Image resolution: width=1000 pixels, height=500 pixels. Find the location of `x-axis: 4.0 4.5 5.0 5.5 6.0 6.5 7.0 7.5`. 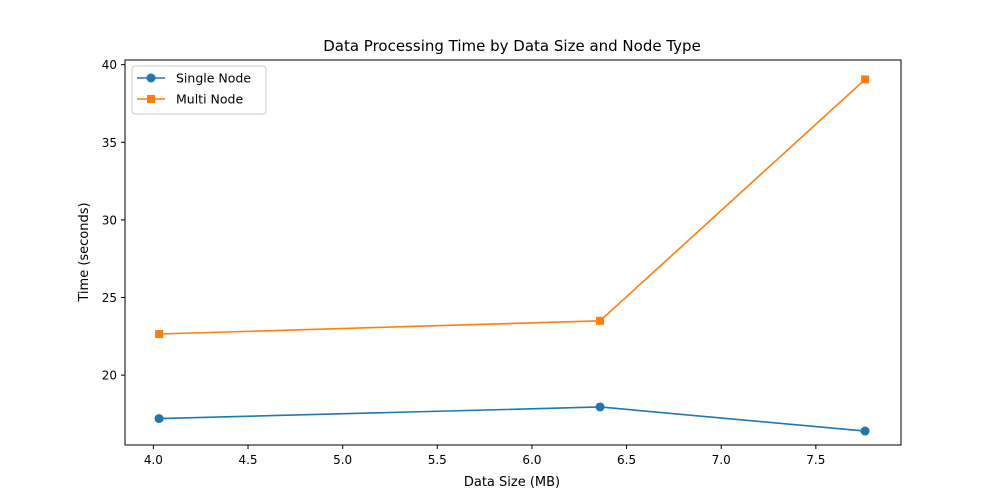

x-axis: 4.0 4.5 5.0 5.5 6.0 6.5 7.0 7.5 is located at coordinates (484, 456).